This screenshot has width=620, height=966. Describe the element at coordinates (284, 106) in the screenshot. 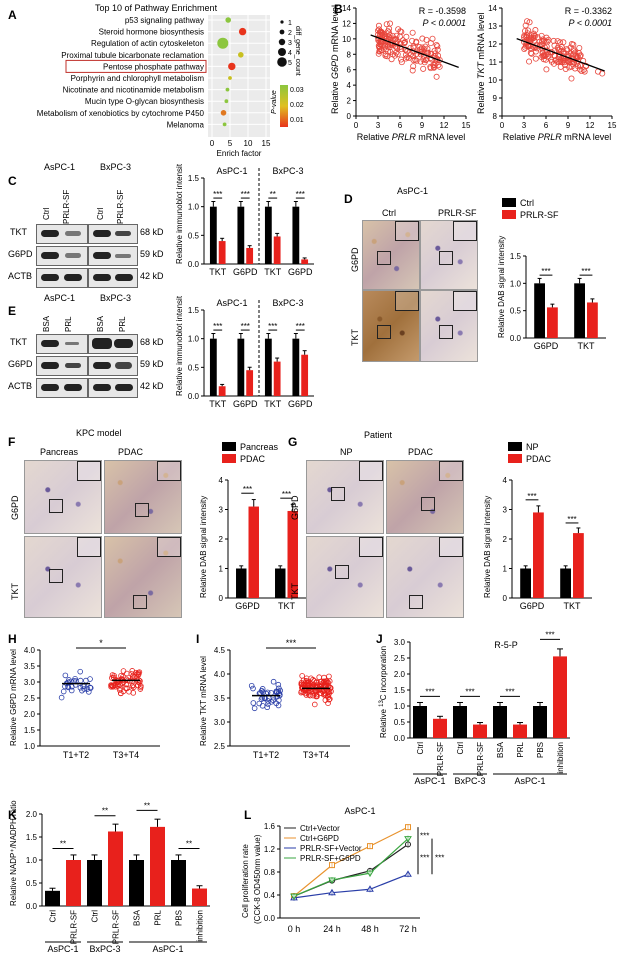

I see `panel-a-color-scale` at that location.